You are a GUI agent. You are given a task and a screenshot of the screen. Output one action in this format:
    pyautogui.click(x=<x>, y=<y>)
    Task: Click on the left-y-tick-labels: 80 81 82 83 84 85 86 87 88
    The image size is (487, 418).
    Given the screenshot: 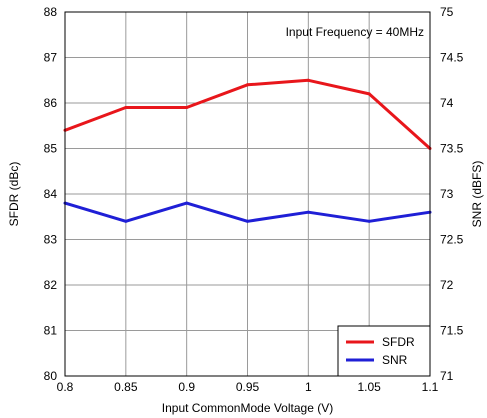 What is the action you would take?
    pyautogui.click(x=51, y=194)
    